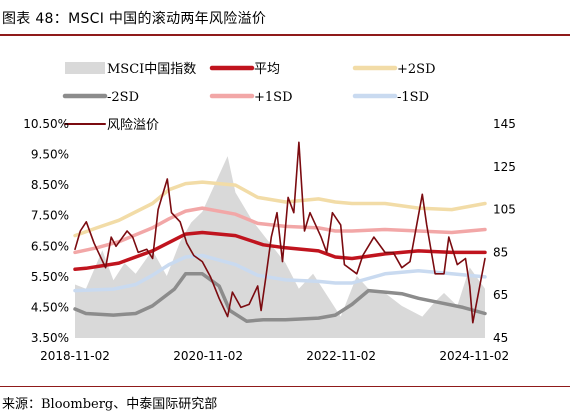  Describe the element at coordinates (244, 69) in the screenshot. I see `legend-item-series-line-average: 平均` at that location.